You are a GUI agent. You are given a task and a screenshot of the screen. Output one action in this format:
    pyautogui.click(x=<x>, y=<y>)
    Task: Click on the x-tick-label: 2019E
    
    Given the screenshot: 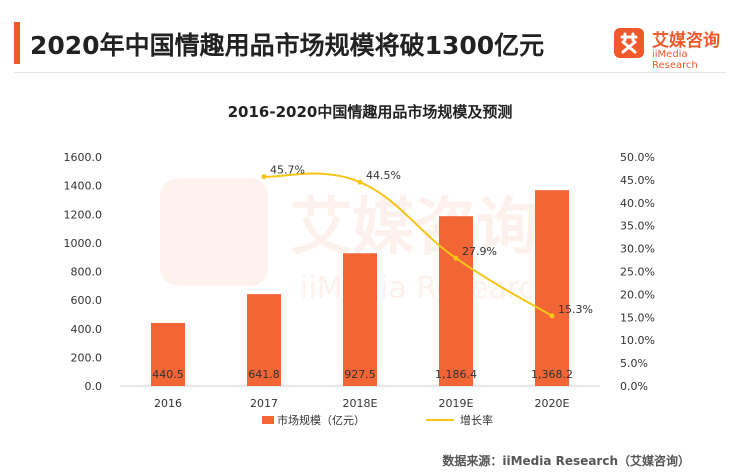 What is the action you would take?
    pyautogui.click(x=456, y=403)
    